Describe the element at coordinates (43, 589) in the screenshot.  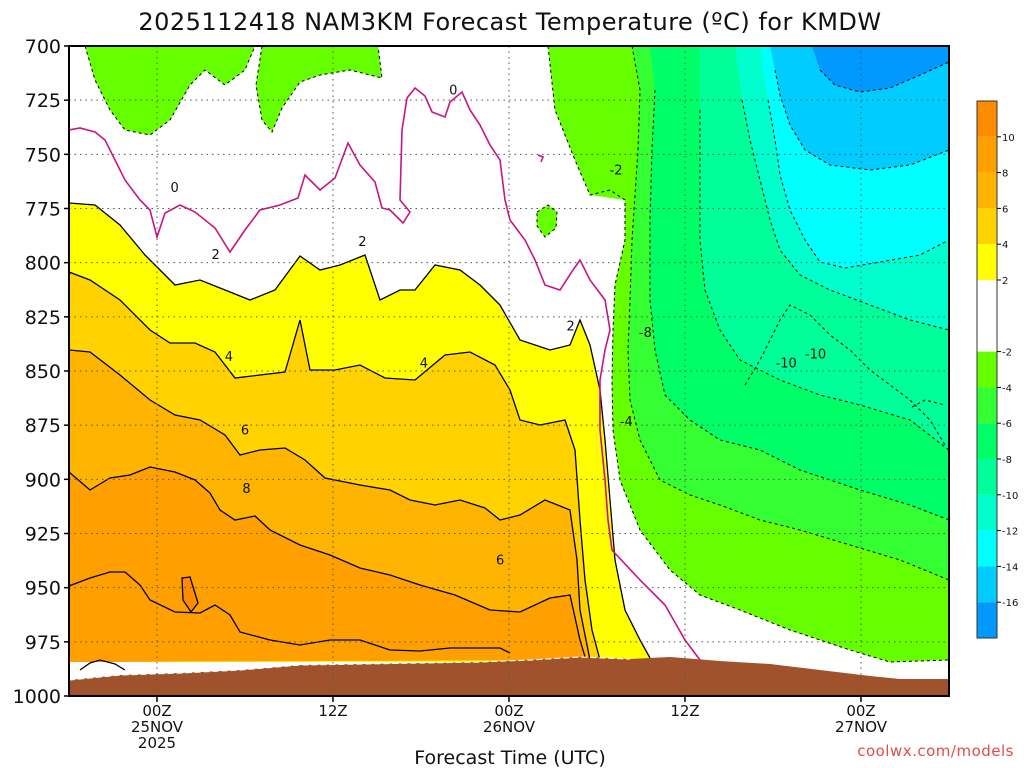
I see `y-tick-label: 950` at that location.